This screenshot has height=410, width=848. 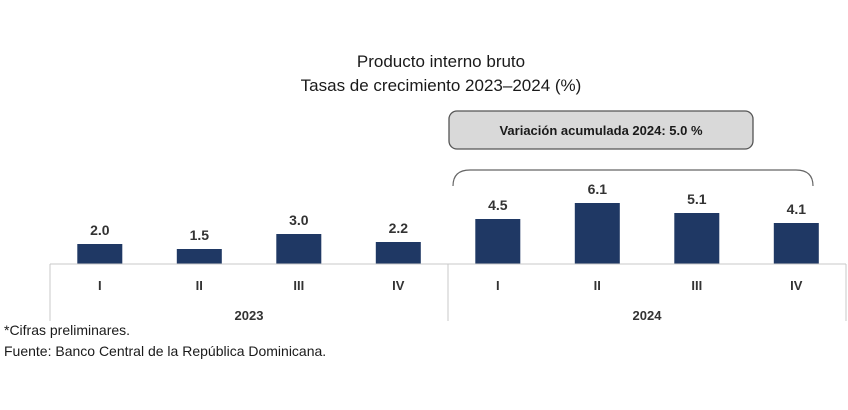 What do you see at coordinates (299, 220) in the screenshot?
I see `bar-value-label-3: 3.0` at bounding box center [299, 220].